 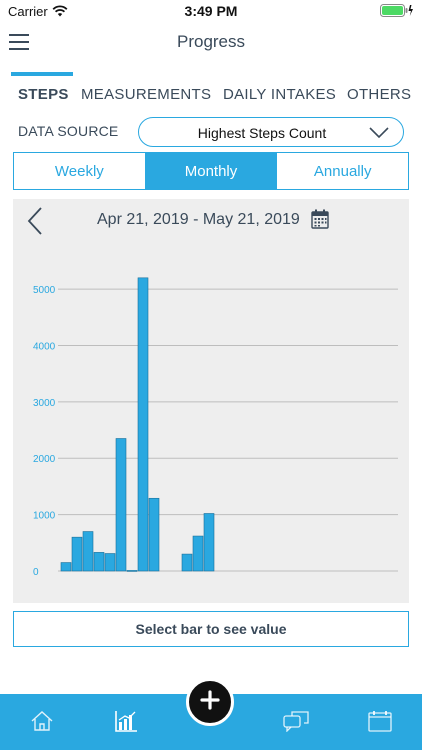 What do you see at coordinates (320, 221) in the screenshot?
I see `calendar-icon` at bounding box center [320, 221].